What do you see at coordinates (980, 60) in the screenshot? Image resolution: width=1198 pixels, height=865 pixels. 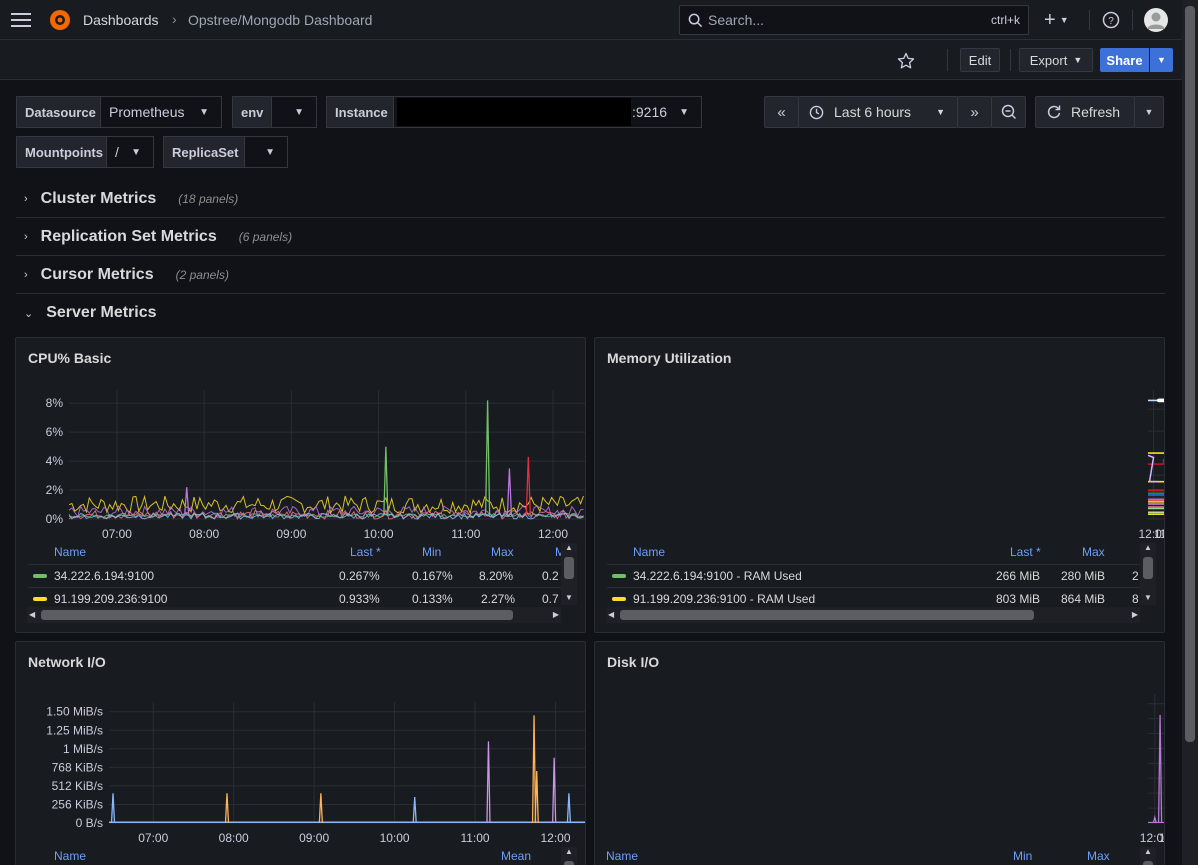 I see `edit-button: Edit` at bounding box center [980, 60].